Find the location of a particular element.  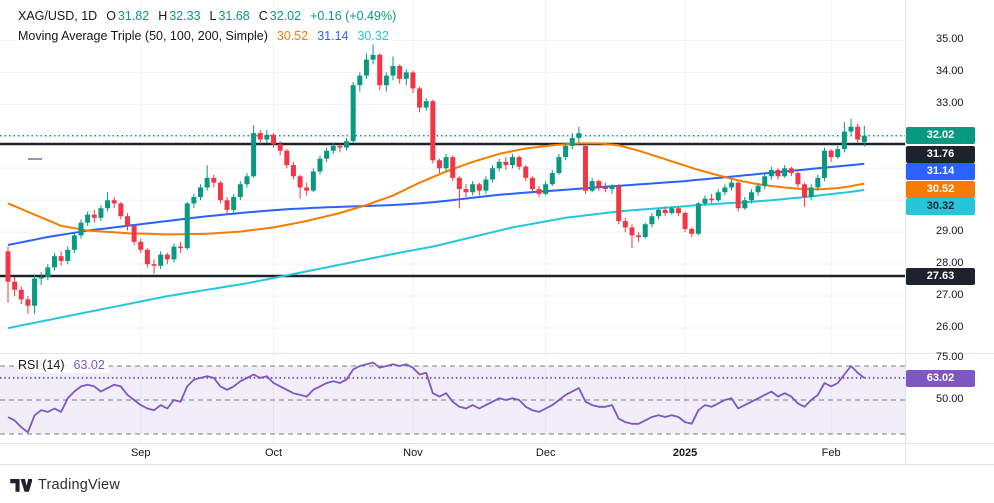

price-badge-ma200: 30.32 is located at coordinates (940, 206).